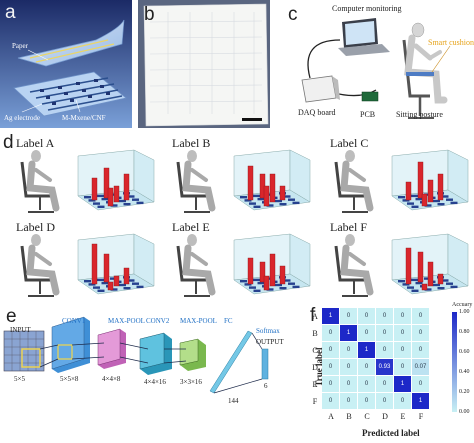  What do you see at coordinates (319, 367) in the screenshot?
I see `y-axis-label: True label` at bounding box center [319, 367].